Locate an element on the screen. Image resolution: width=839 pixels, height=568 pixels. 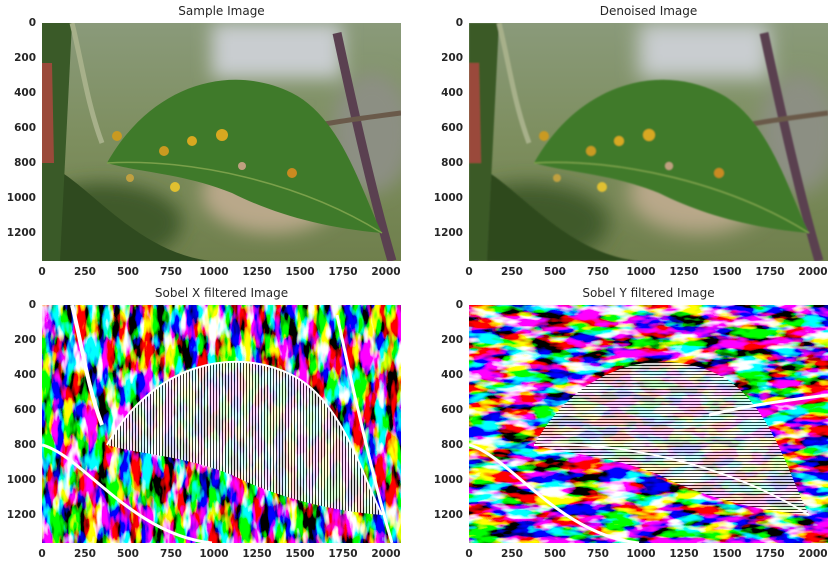
panel-title: Denoised Image is located at coordinates (648, 11).